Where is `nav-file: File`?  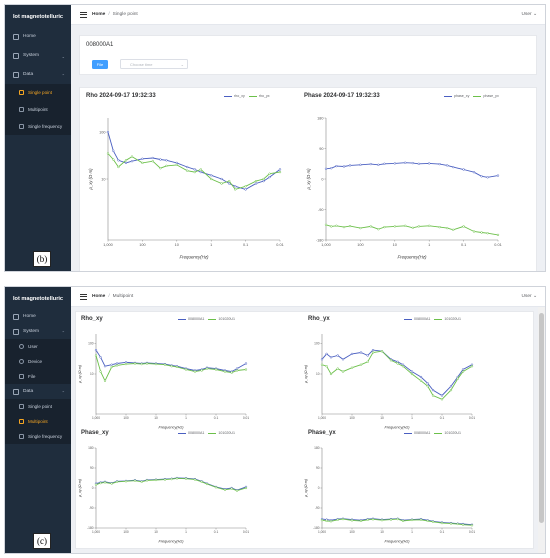
nav-file: File is located at coordinates (38, 376).